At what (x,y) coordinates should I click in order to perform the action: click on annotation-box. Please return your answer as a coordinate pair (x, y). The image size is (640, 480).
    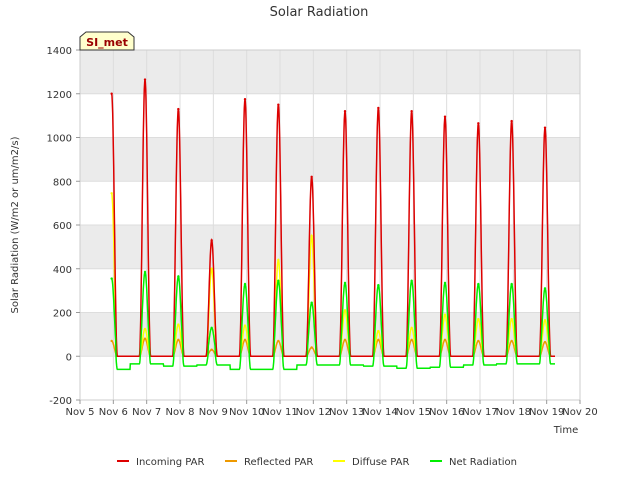
    Looking at the image, I should click on (107, 41).